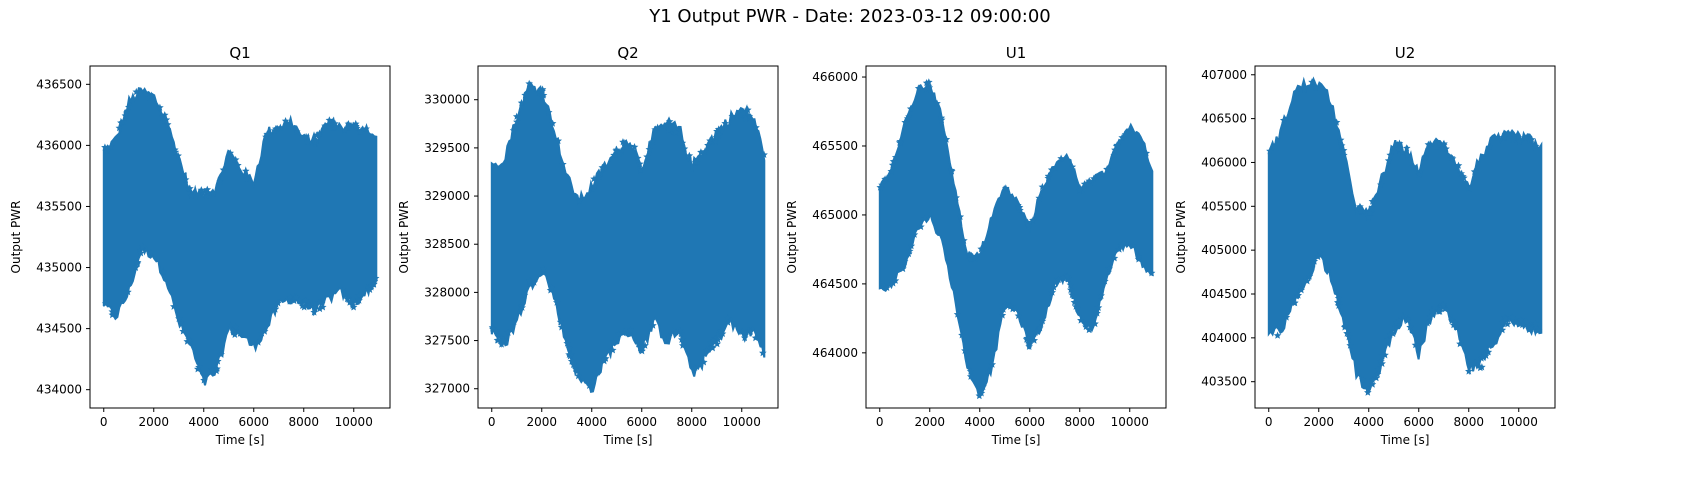  What do you see at coordinates (1224, 75) in the screenshot?
I see `y-tick-label: 407000` at bounding box center [1224, 75].